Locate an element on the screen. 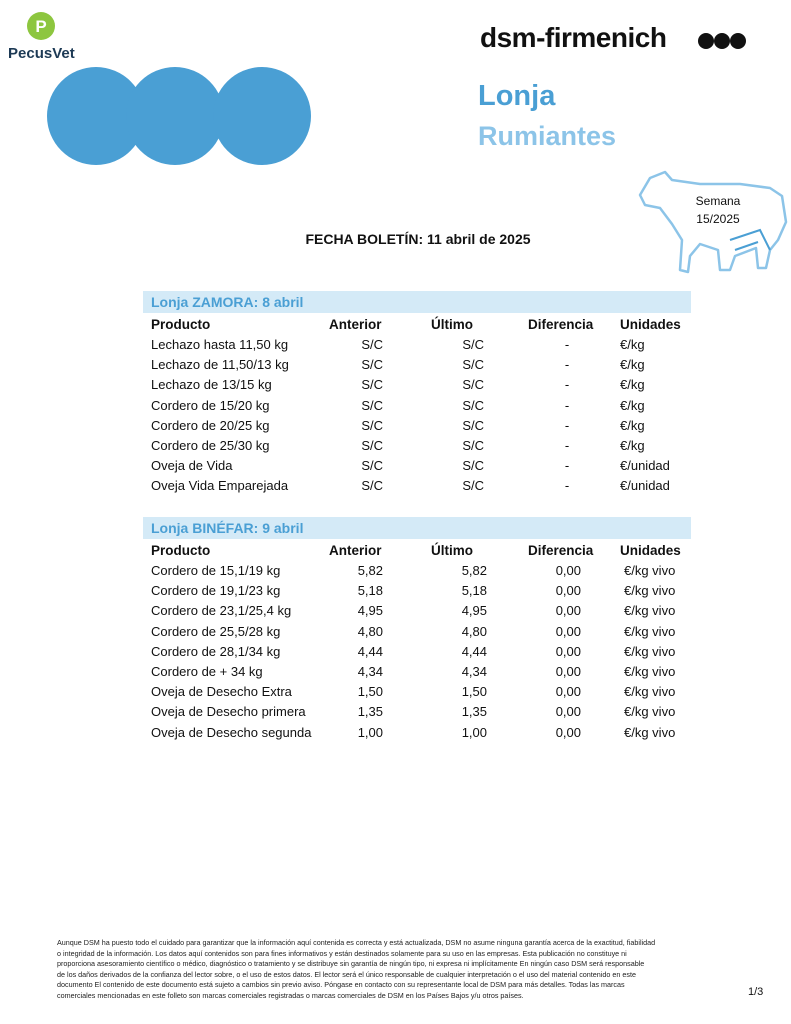 This screenshot has width=791, height=1024. product-cell: Cordero de 19,1/23 kg is located at coordinates (216, 591).